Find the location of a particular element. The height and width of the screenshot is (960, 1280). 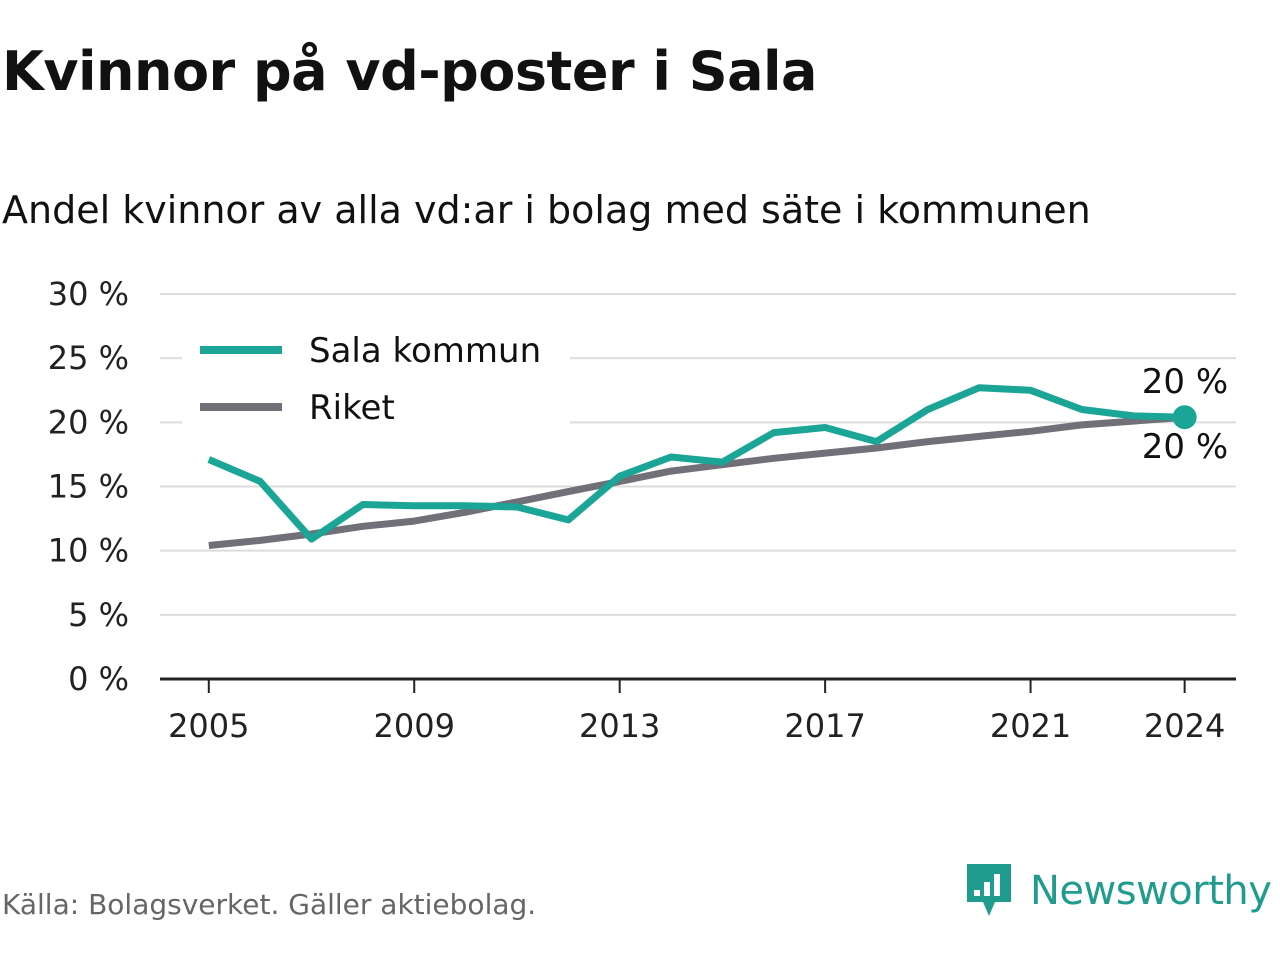

x-tick-label: 2013 is located at coordinates (619, 726).